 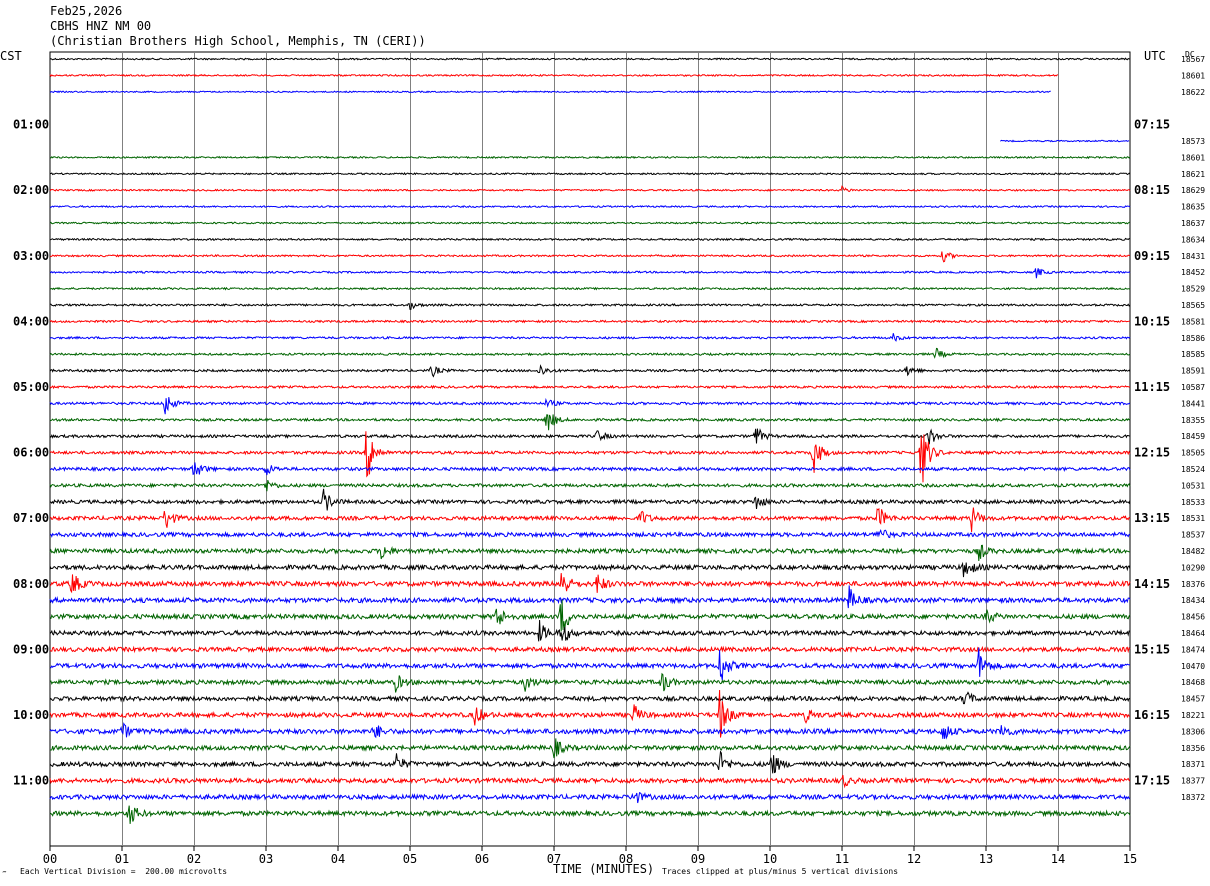 What do you see at coordinates (842, 859) in the screenshot?
I see `x-tick-label: 11` at bounding box center [842, 859].